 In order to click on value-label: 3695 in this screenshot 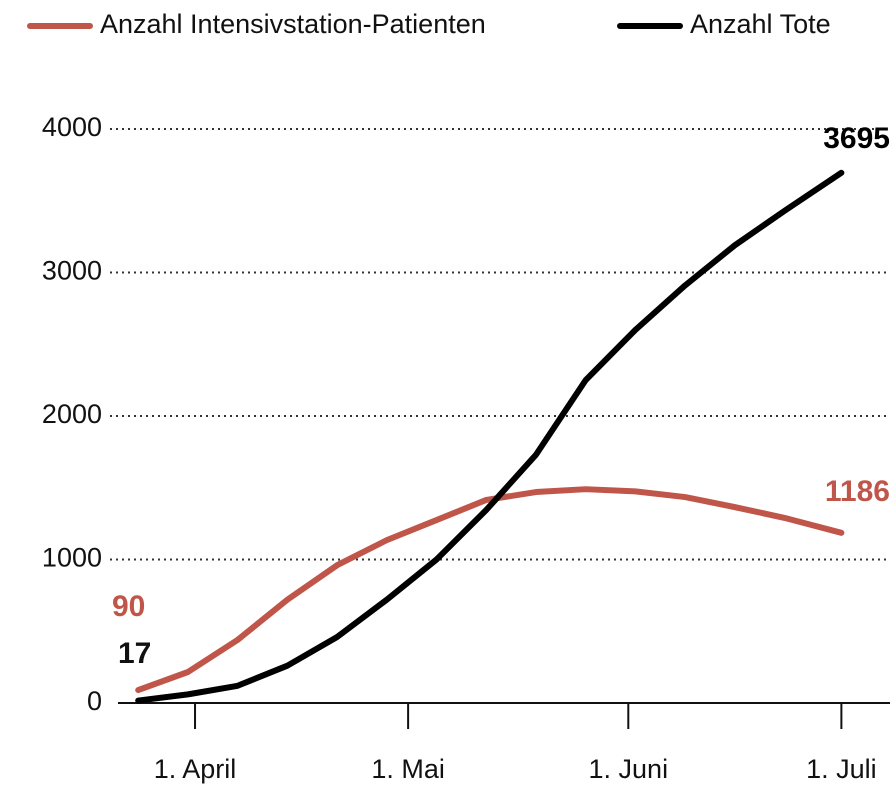, I will do `click(856, 138)`.